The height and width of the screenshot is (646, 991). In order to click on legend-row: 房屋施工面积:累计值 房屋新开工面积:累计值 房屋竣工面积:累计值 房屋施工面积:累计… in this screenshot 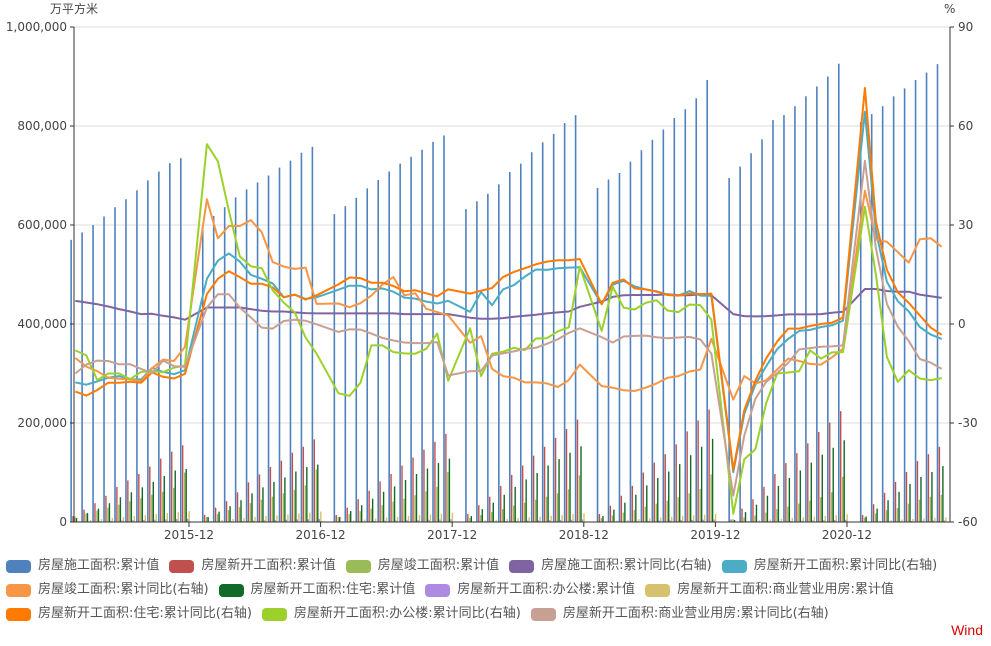, I will do `click(496, 566)`.